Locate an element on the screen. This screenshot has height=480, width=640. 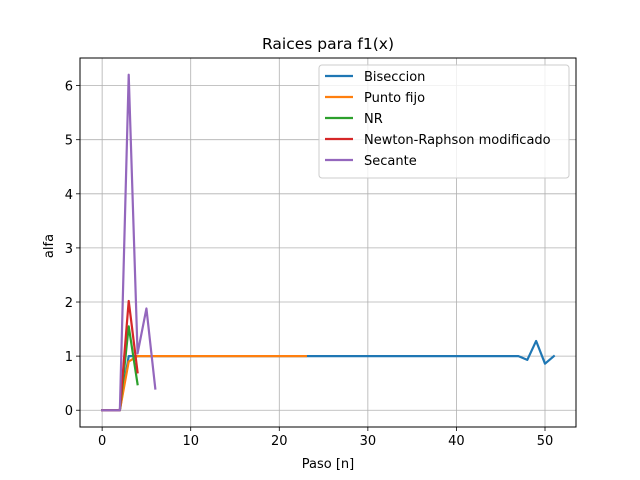
x-tick-label: 0 is located at coordinates (102, 441).